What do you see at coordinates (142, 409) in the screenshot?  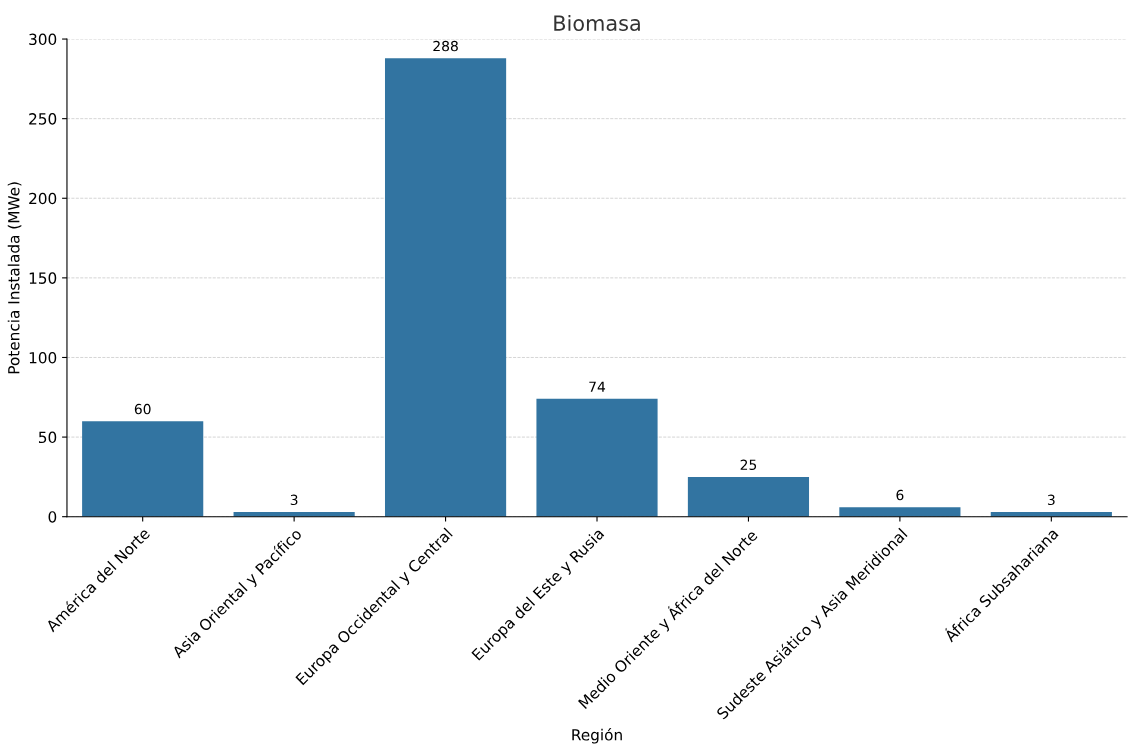 I see `data-label: 60` at bounding box center [142, 409].